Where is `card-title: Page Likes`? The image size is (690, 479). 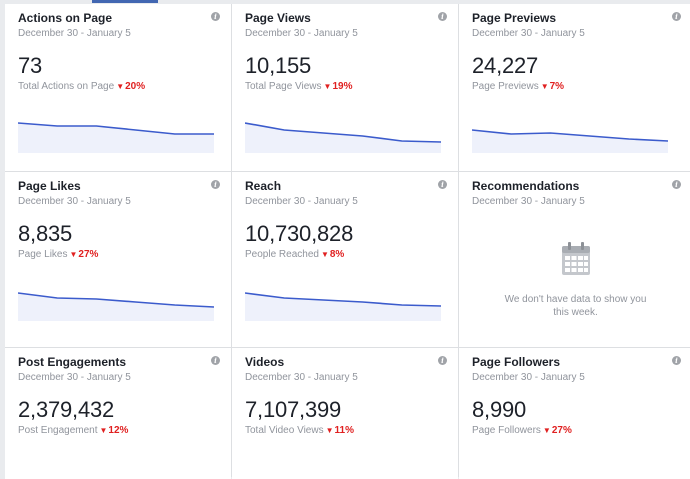 card-title: Page Likes is located at coordinates (49, 186).